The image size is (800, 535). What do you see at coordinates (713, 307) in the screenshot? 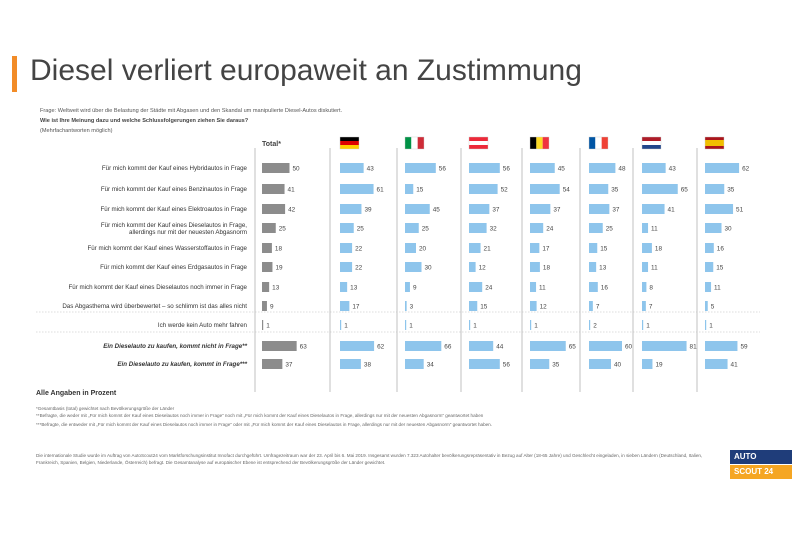
I see `bar-value-label: 5` at bounding box center [713, 307].